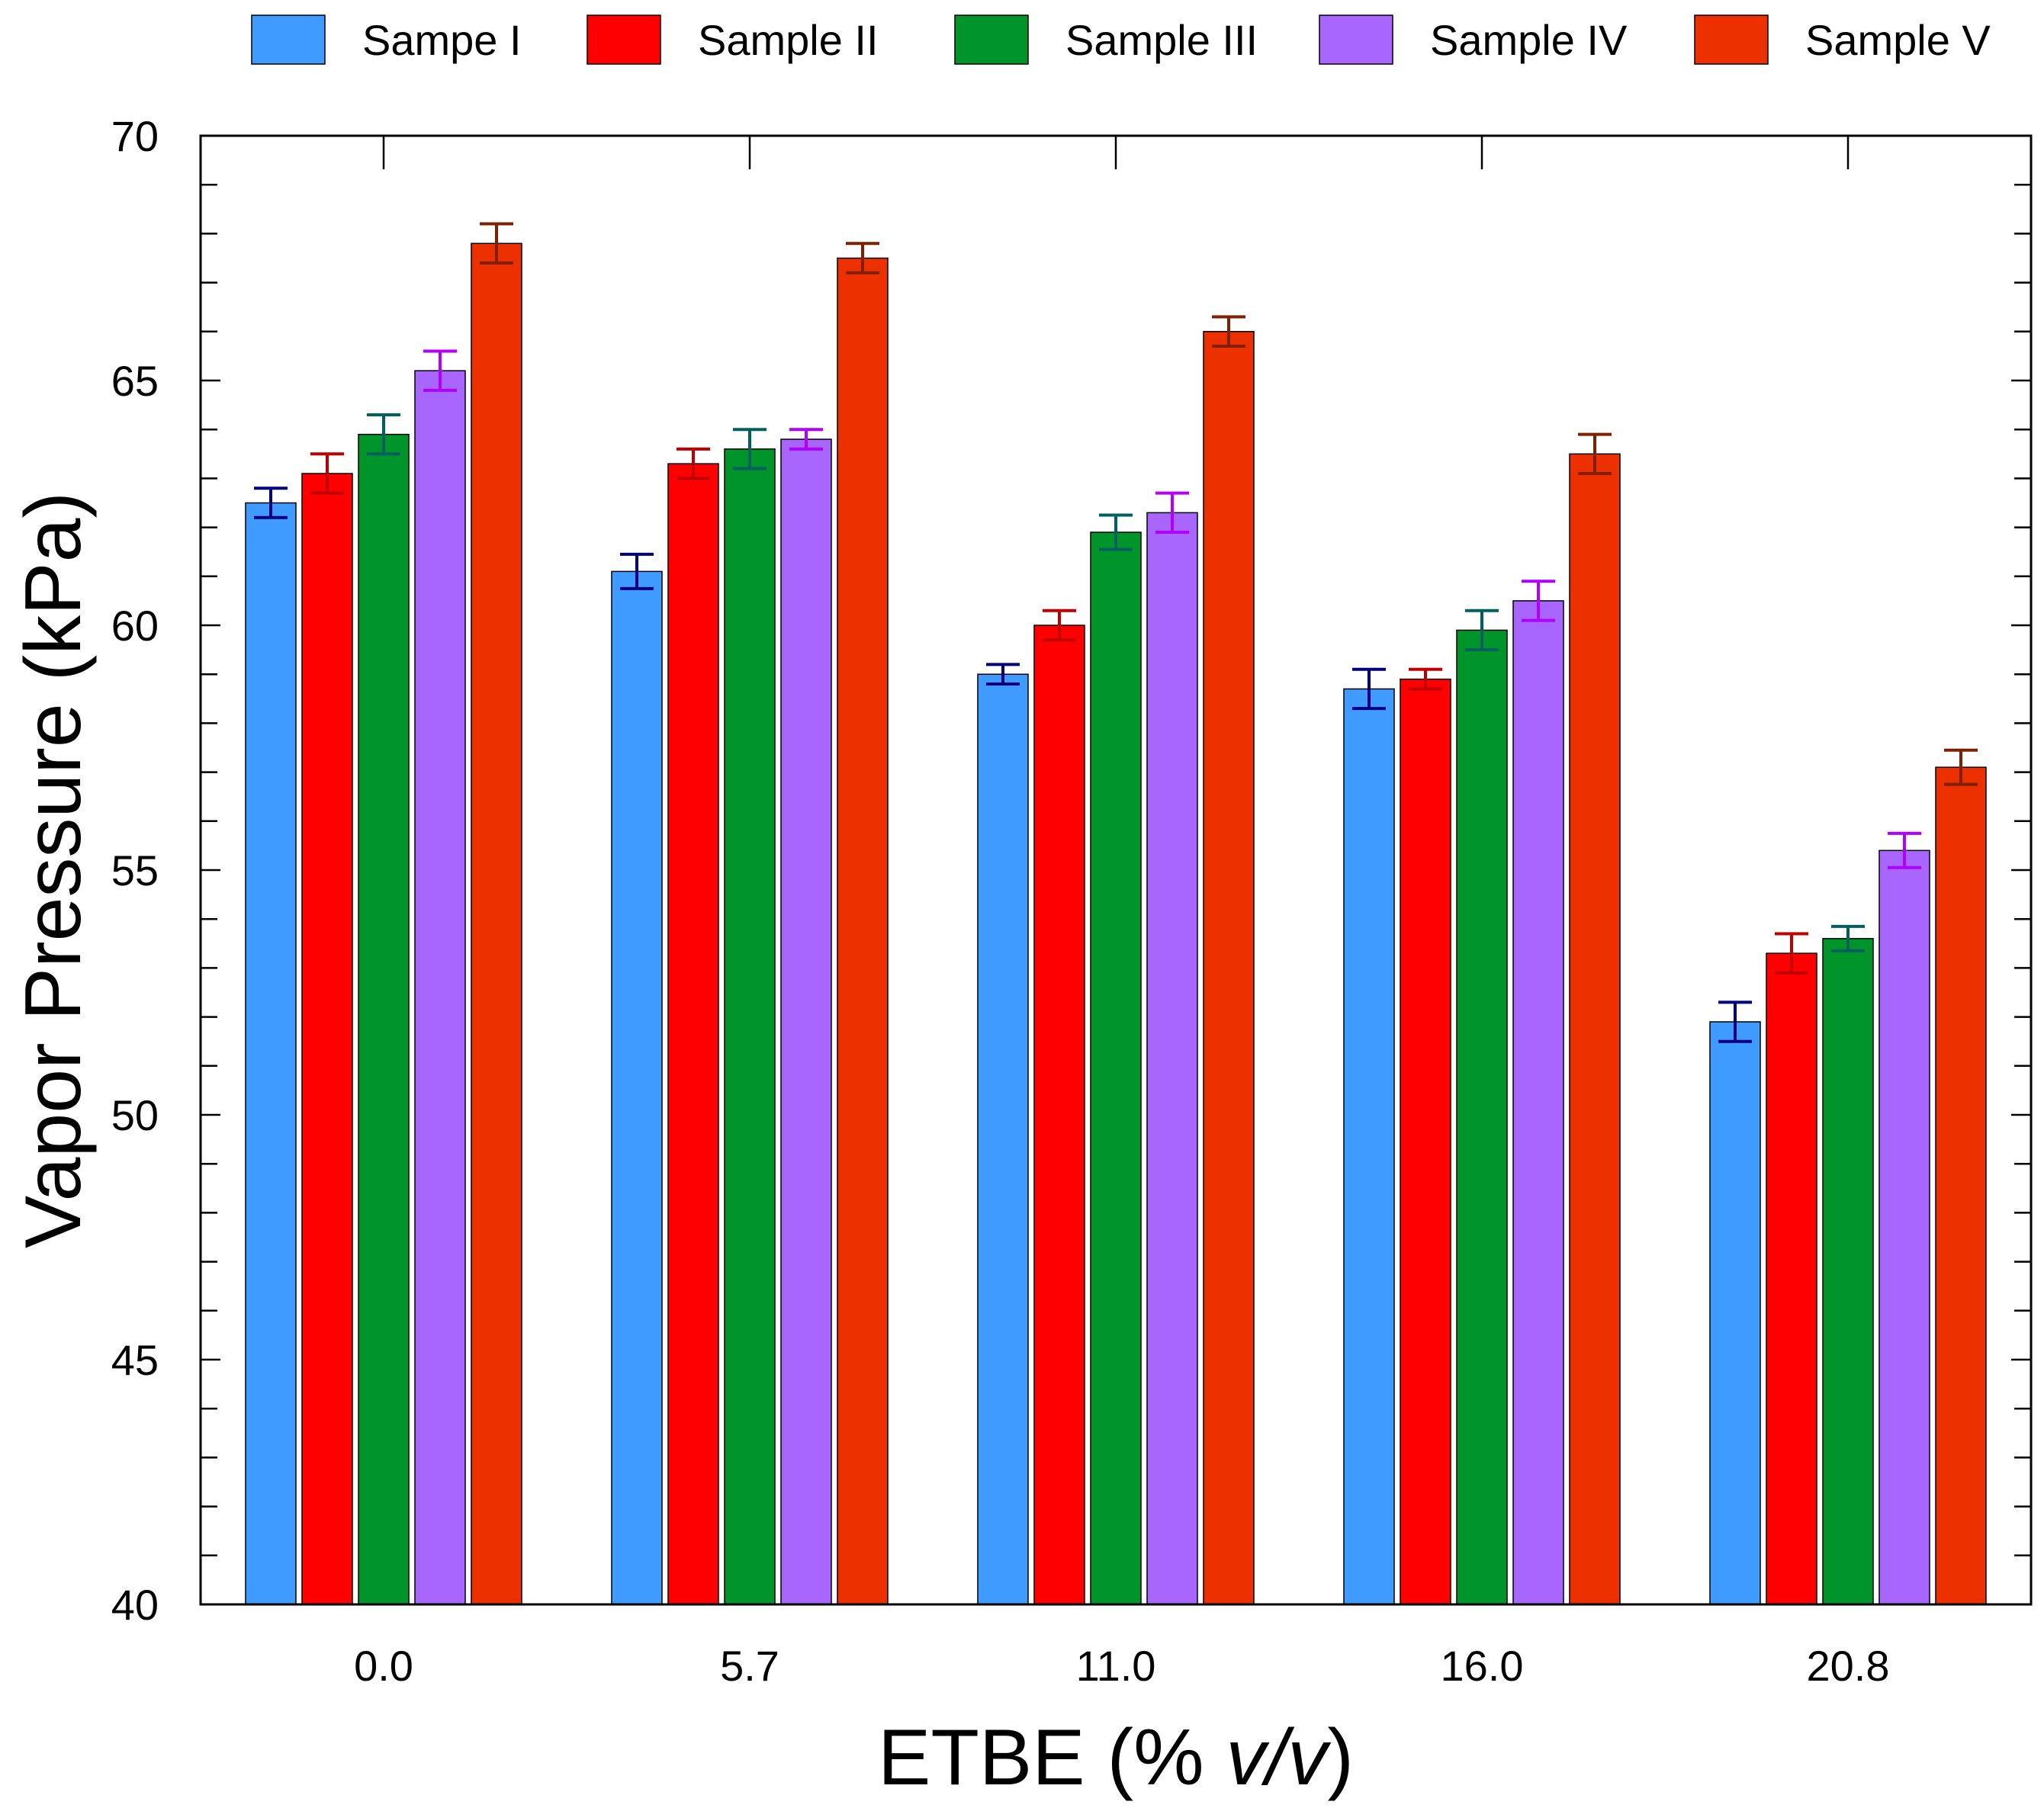 The height and width of the screenshot is (1808, 2044). What do you see at coordinates (788, 40) in the screenshot?
I see `legend-label: Sample II` at bounding box center [788, 40].